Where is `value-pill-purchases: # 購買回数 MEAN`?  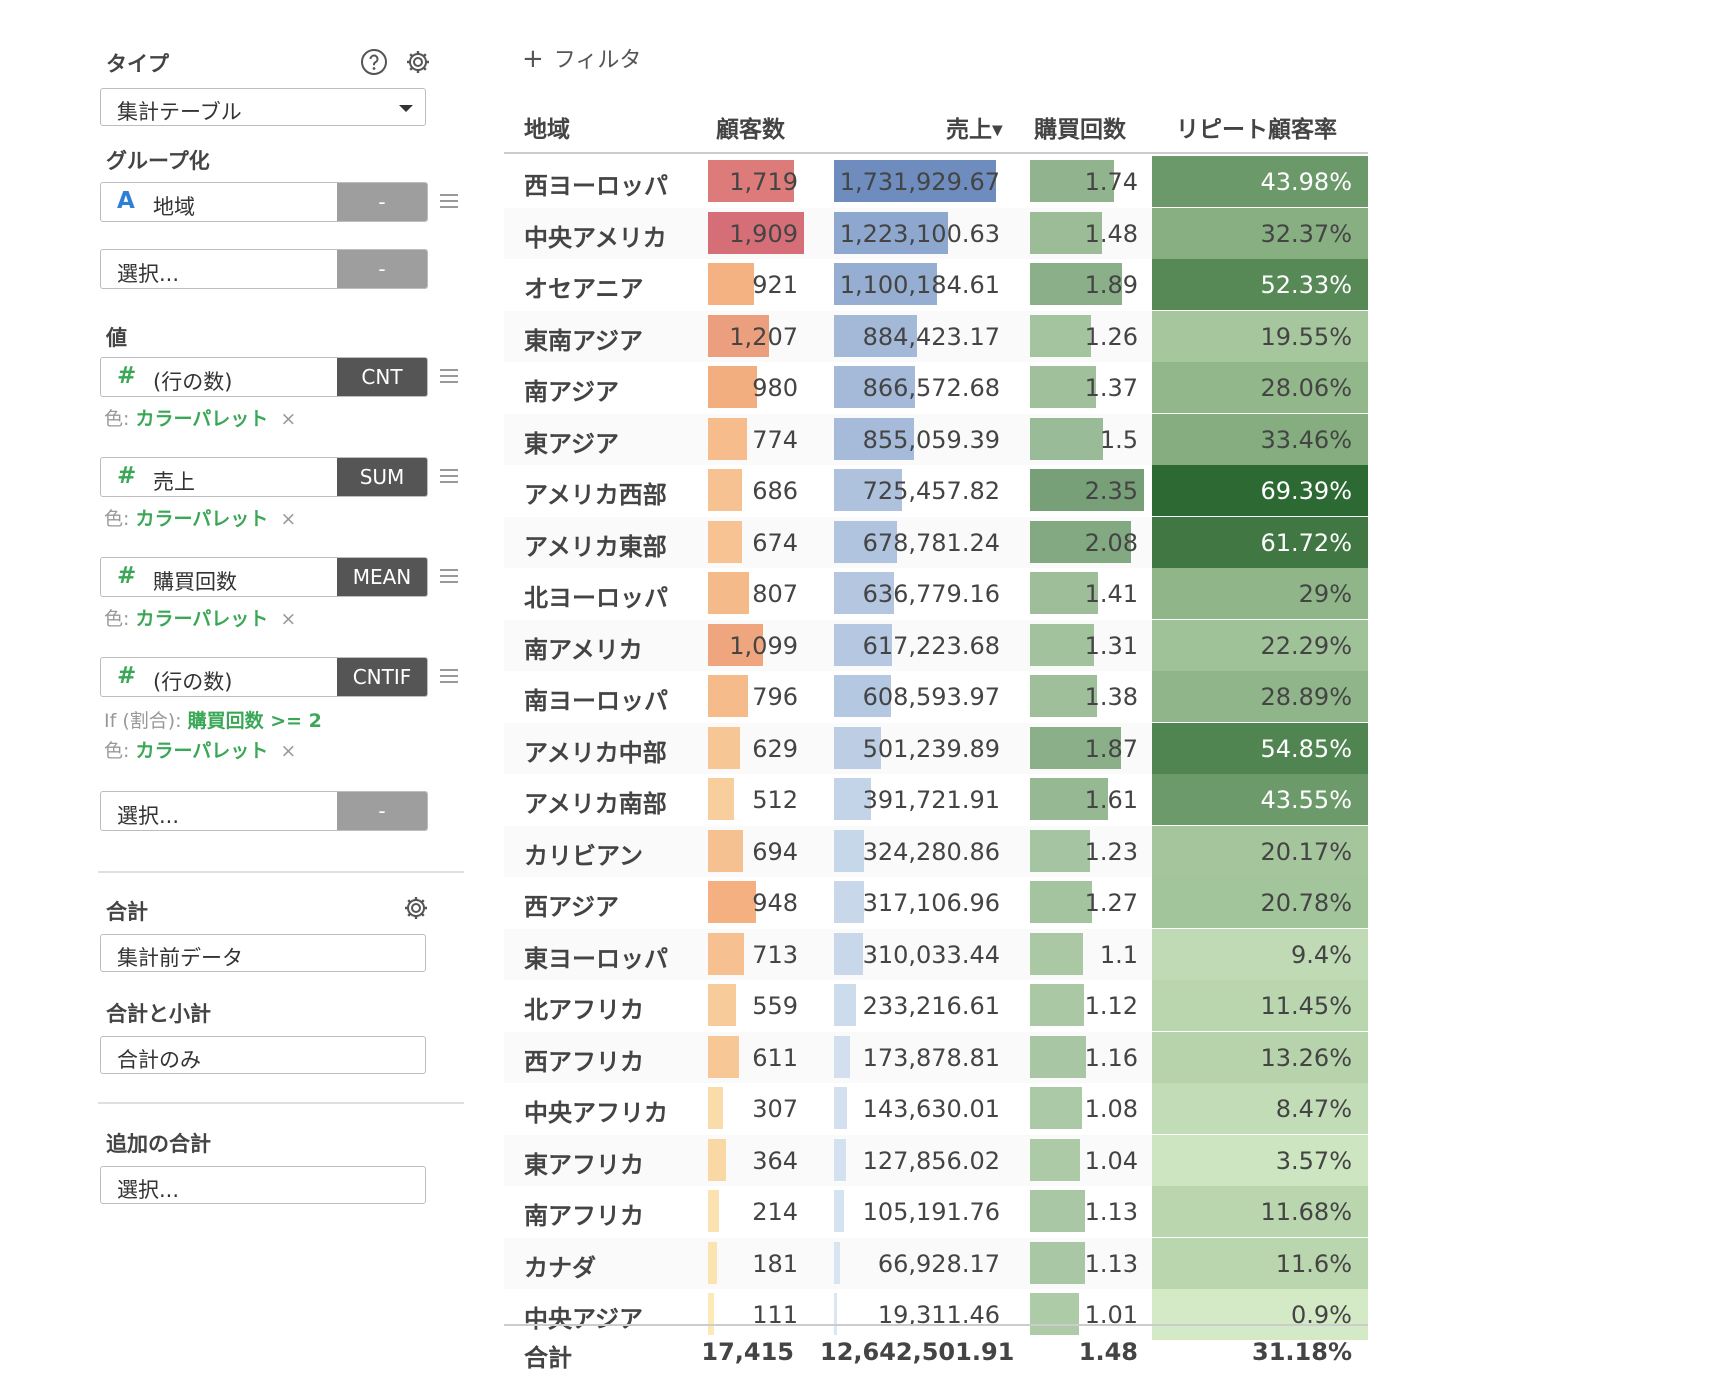 value-pill-purchases: # 購買回数 MEAN is located at coordinates (264, 577).